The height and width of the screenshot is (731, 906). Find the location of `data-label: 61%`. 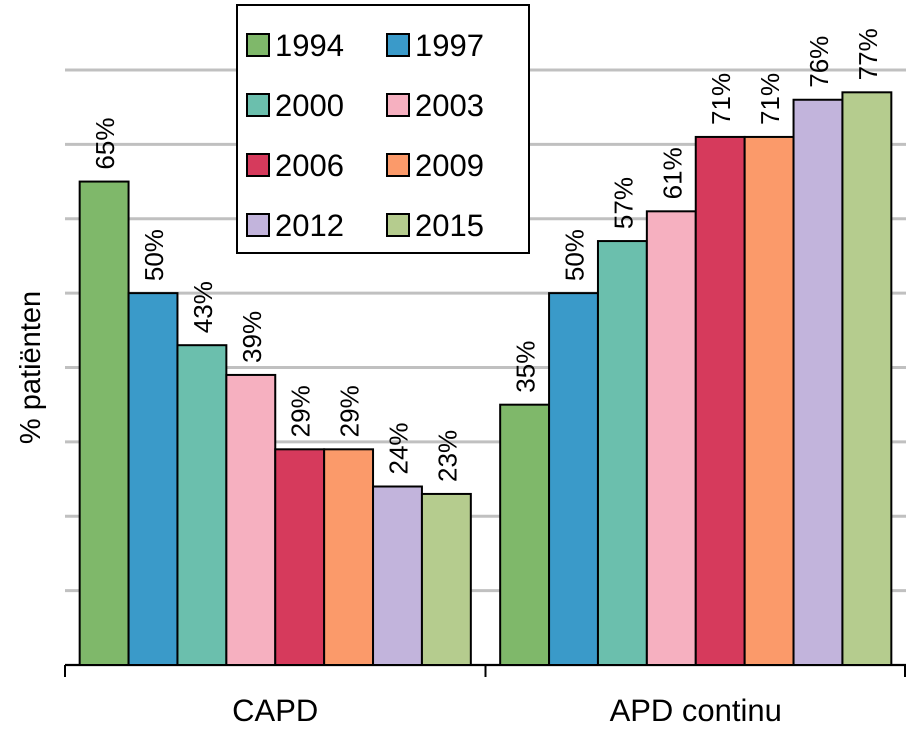

data-label: 61% is located at coordinates (672, 173).